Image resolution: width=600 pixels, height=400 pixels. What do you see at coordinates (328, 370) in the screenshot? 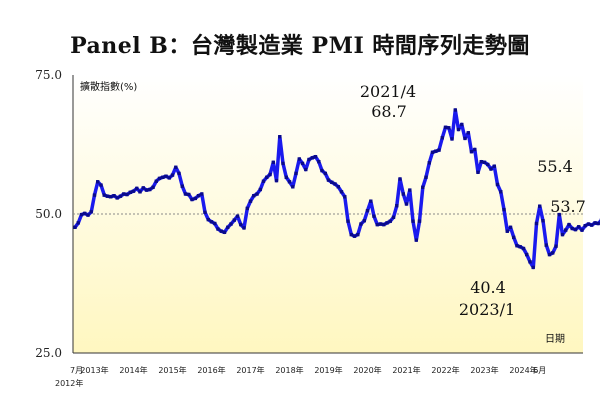
I see `x-tick-label: 2019年` at bounding box center [328, 370].